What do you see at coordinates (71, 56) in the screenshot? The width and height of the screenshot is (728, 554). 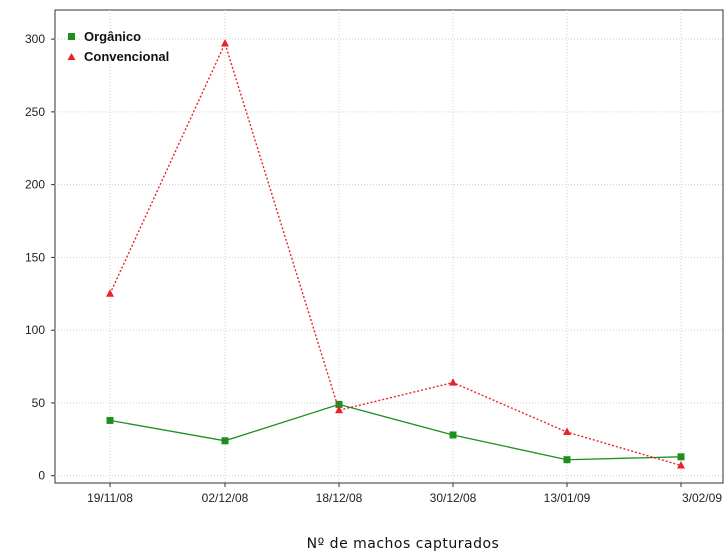 I see `legend-marker-convencional` at bounding box center [71, 56].